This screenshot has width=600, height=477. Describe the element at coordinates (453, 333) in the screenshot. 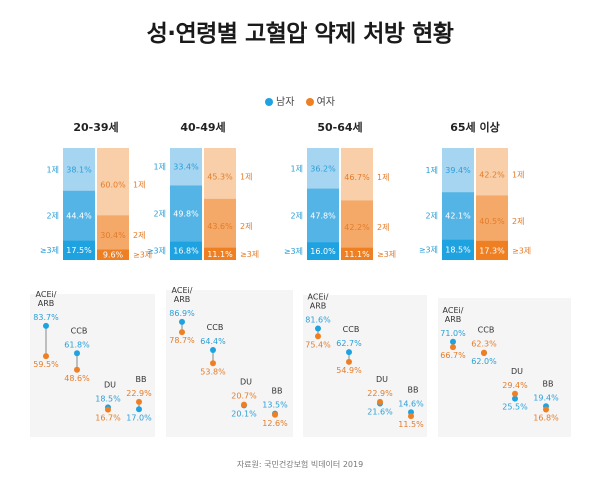

I see `dumbbell-label-male: 71.0%` at that location.